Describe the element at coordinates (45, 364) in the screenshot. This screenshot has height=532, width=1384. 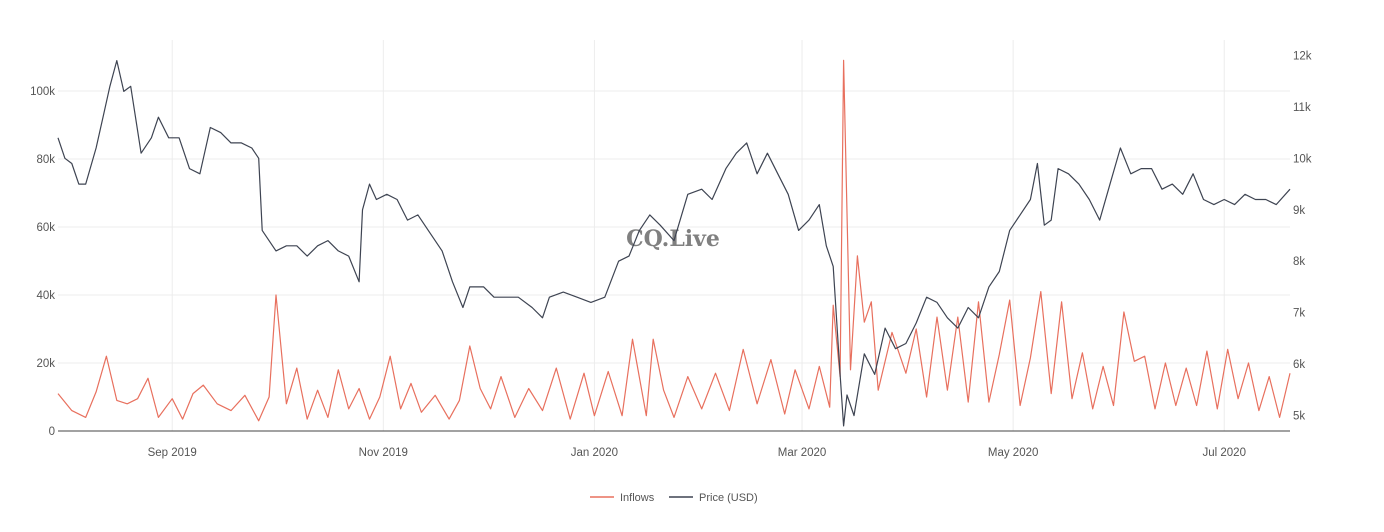
I see `y-left-tick-label: 20k` at that location.